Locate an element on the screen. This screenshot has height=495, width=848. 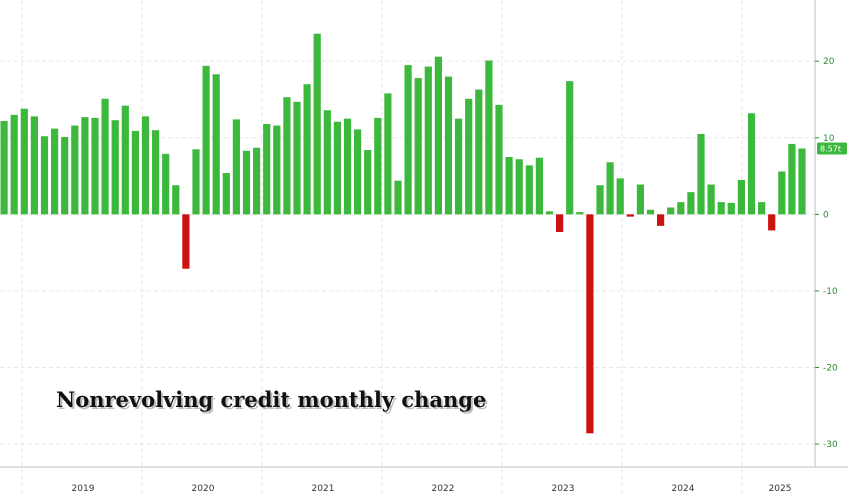
last-value-label: 8.57t is located at coordinates (830, 149).